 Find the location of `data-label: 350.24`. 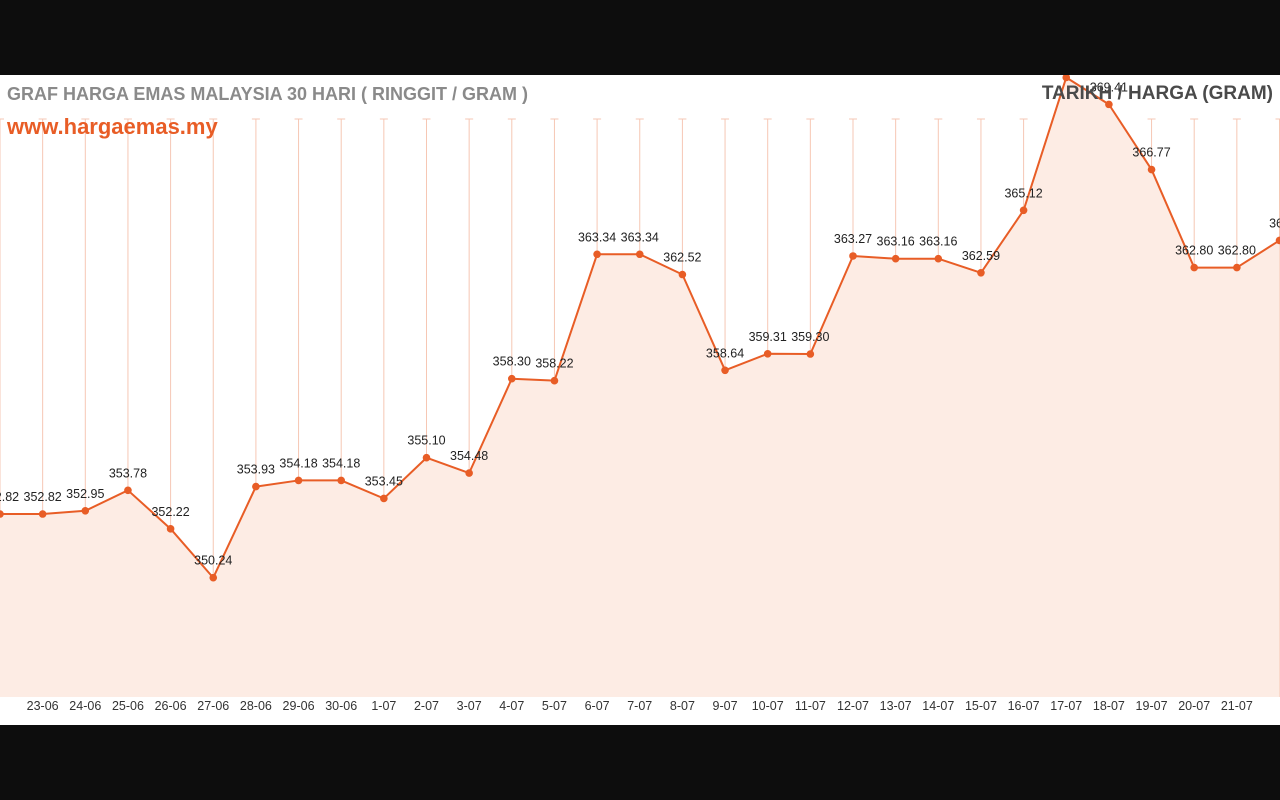

data-label: 350.24 is located at coordinates (213, 561).